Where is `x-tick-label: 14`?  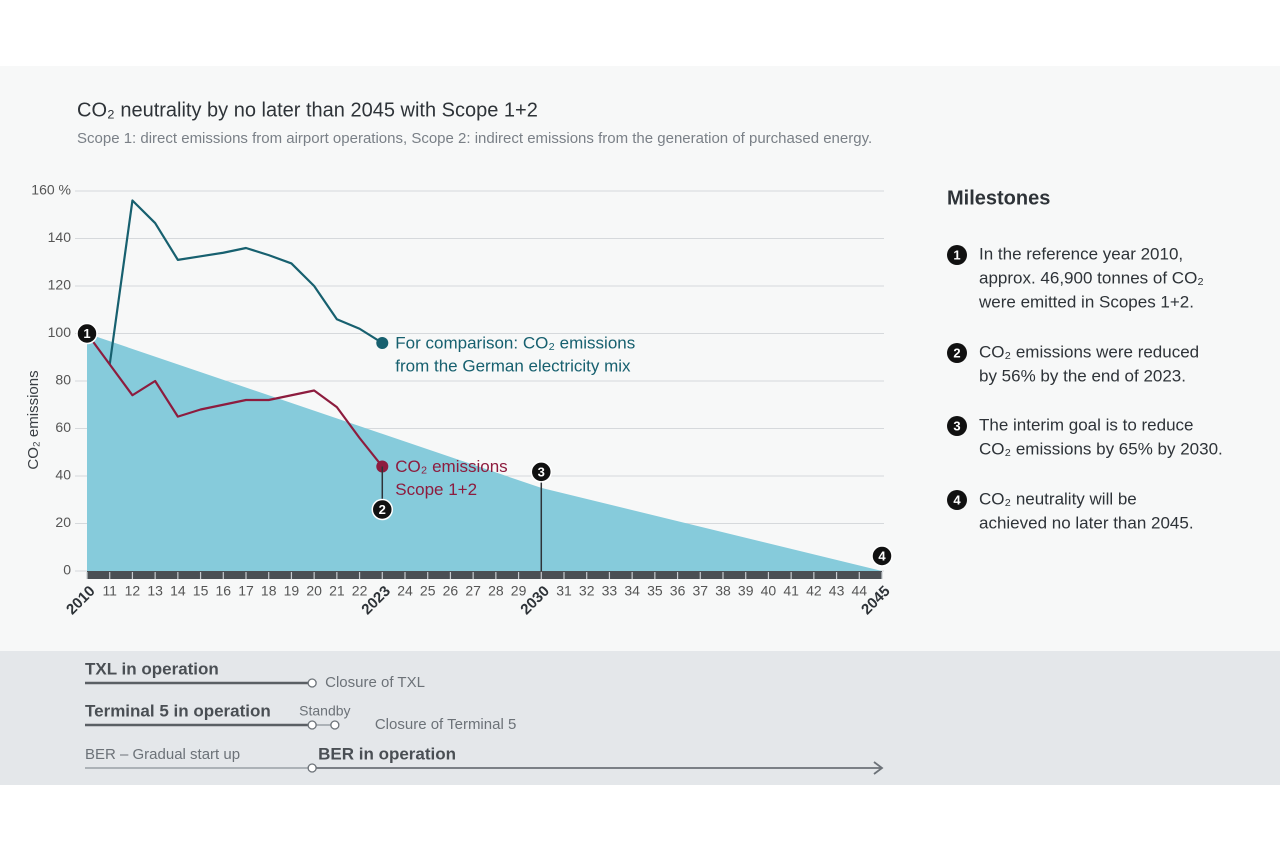
x-tick-label: 14 is located at coordinates (178, 591).